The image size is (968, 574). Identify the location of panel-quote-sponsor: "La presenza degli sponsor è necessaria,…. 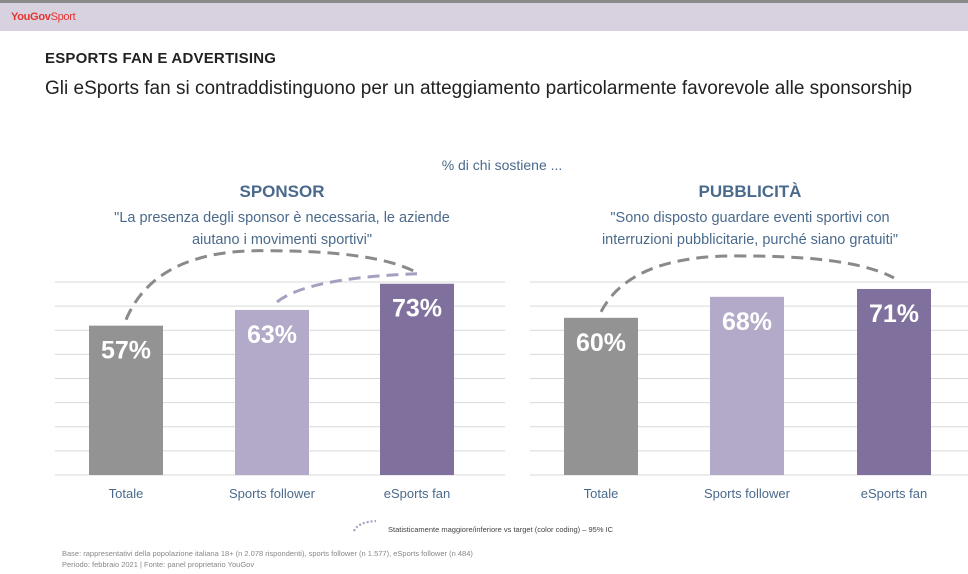
(282, 229).